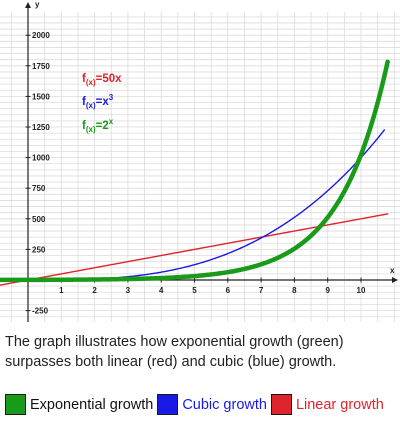  Describe the element at coordinates (161, 290) in the screenshot. I see `x-tick-label: 4` at that location.